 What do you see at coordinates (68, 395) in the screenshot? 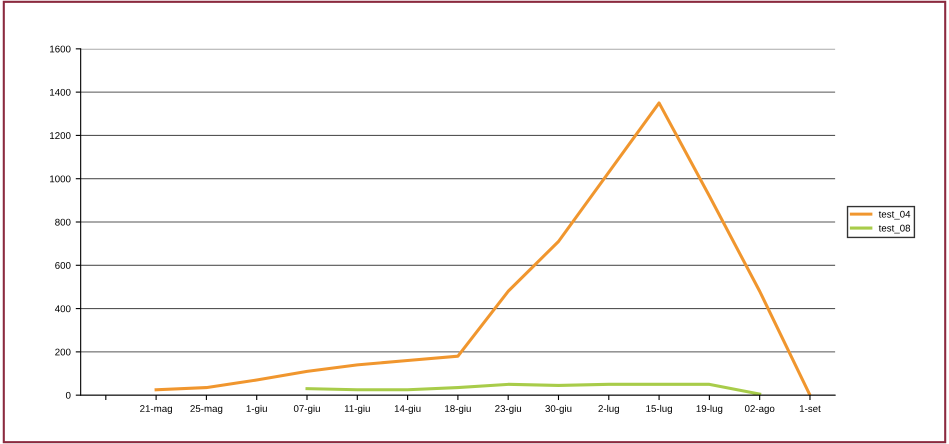
I see `y-tick-label: 0` at bounding box center [68, 395].